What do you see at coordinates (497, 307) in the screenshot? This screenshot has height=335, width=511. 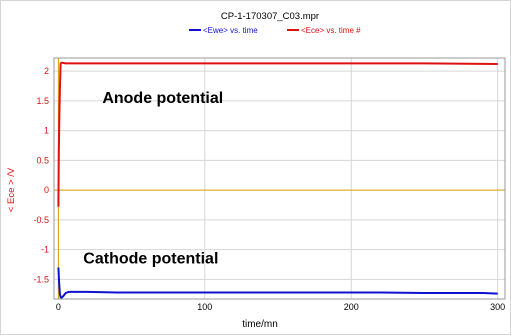 I see `x-tick-label: 300` at bounding box center [497, 307].